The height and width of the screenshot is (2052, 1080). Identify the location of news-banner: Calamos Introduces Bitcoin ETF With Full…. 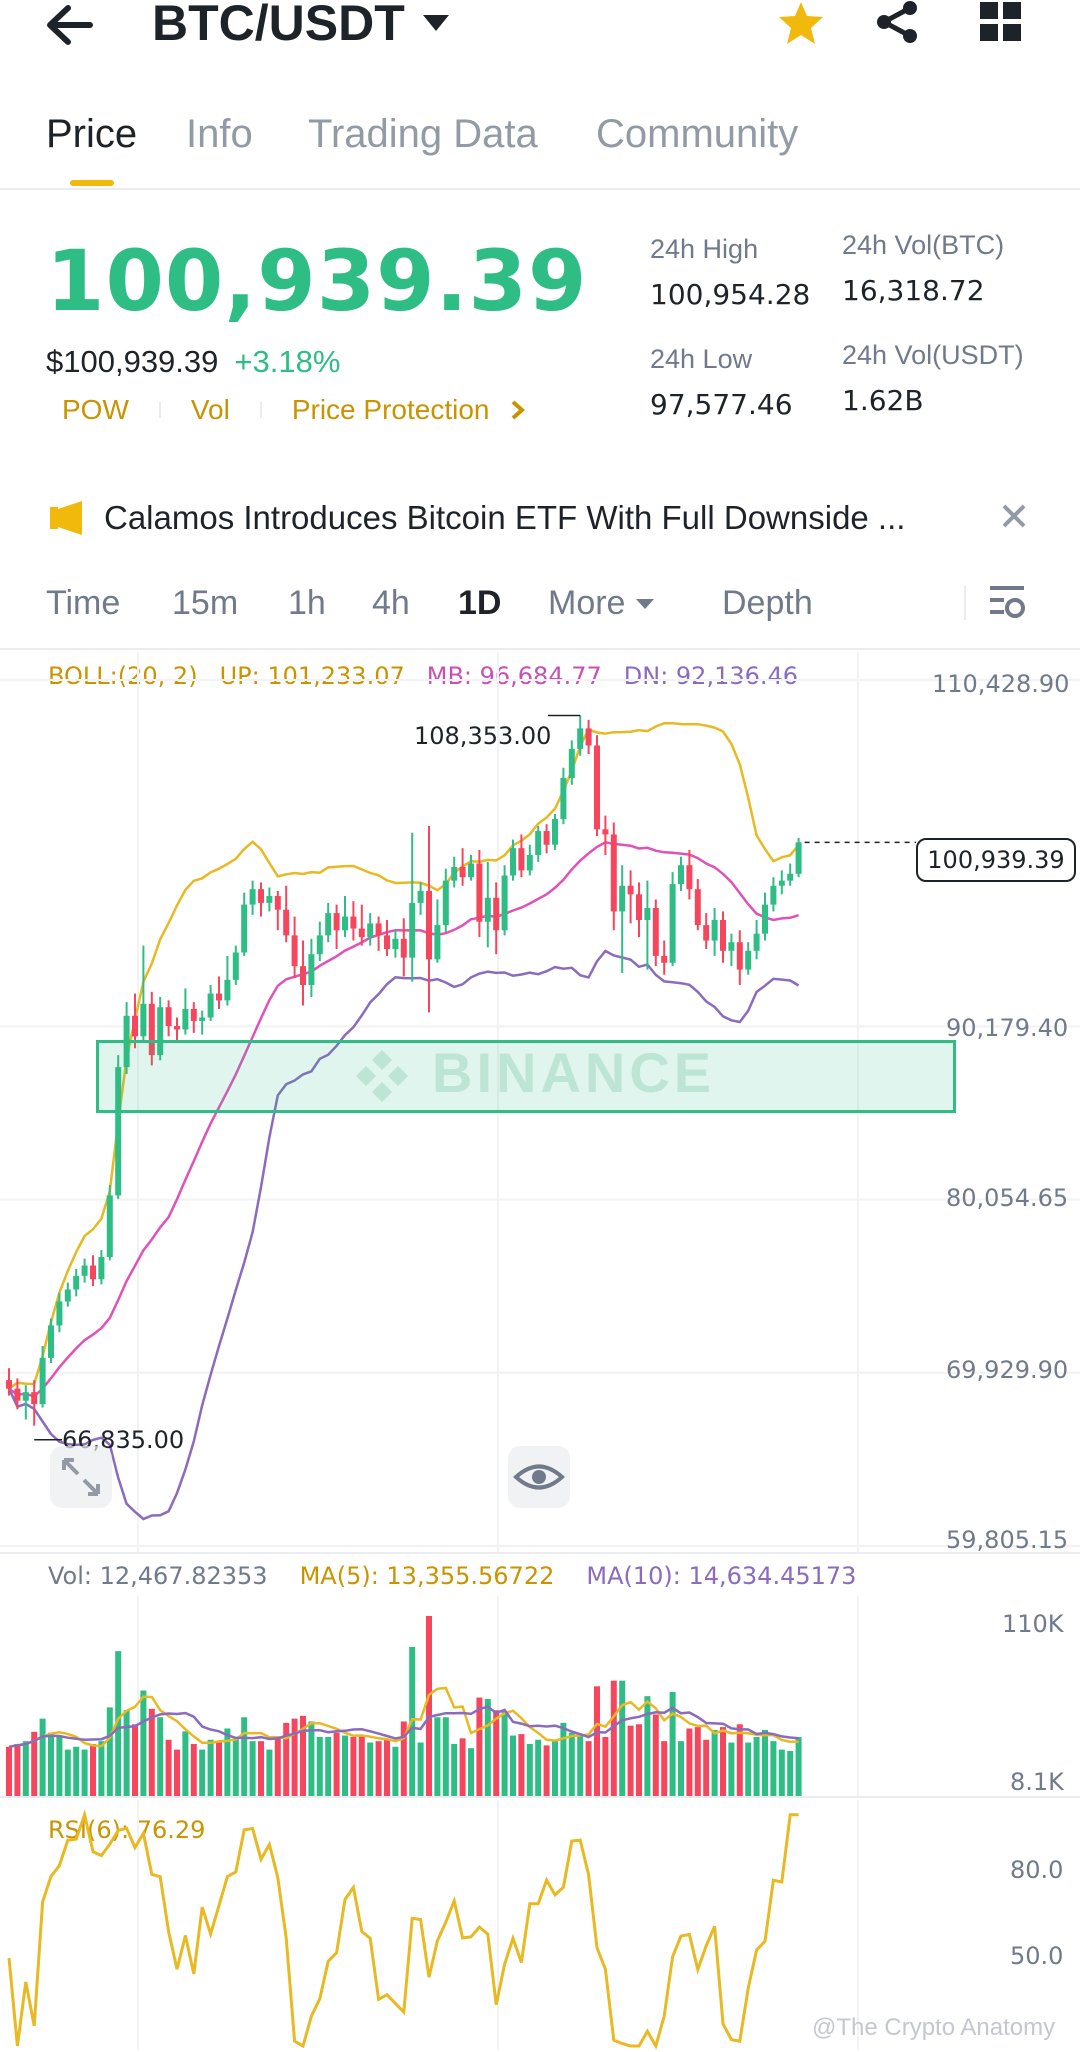
(545, 518).